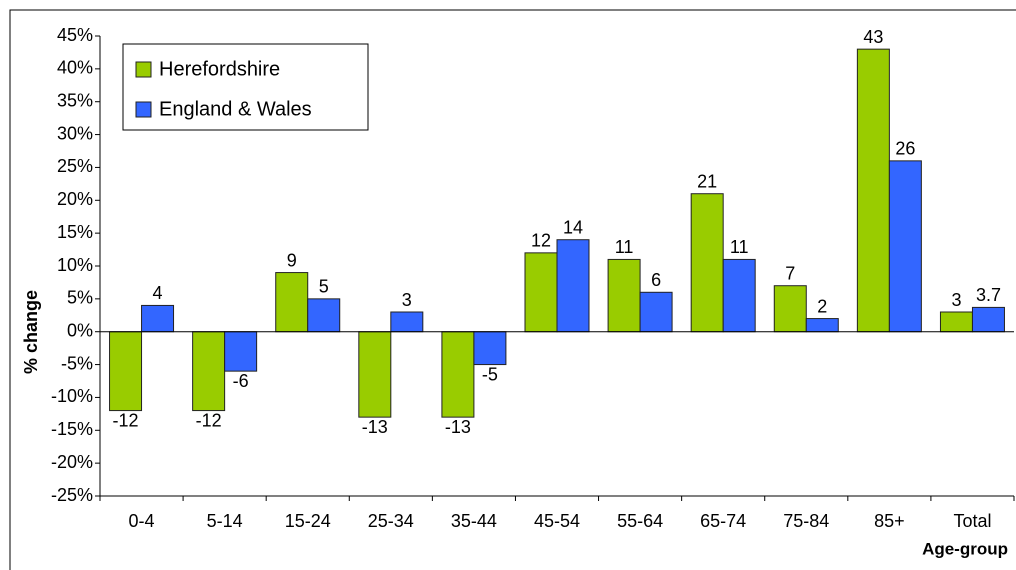 The image size is (1016, 570). What do you see at coordinates (72, 429) in the screenshot?
I see `y-tick-label: -15%` at bounding box center [72, 429].